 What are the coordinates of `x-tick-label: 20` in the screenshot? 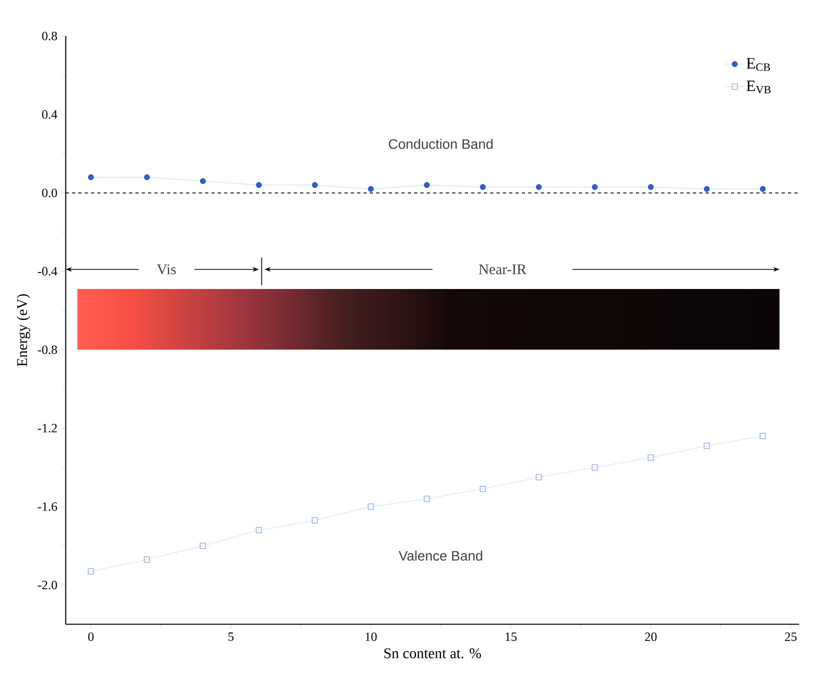 It's located at (651, 637).